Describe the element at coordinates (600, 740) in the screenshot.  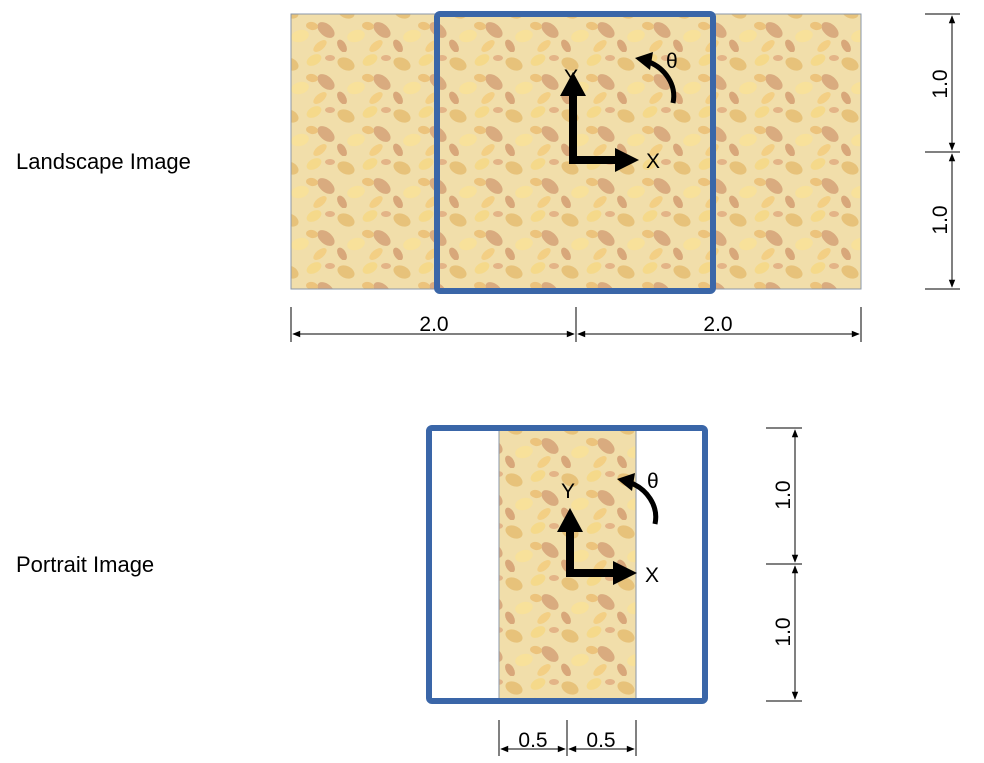
I see `portrait-width-right-label: 0.5` at that location.